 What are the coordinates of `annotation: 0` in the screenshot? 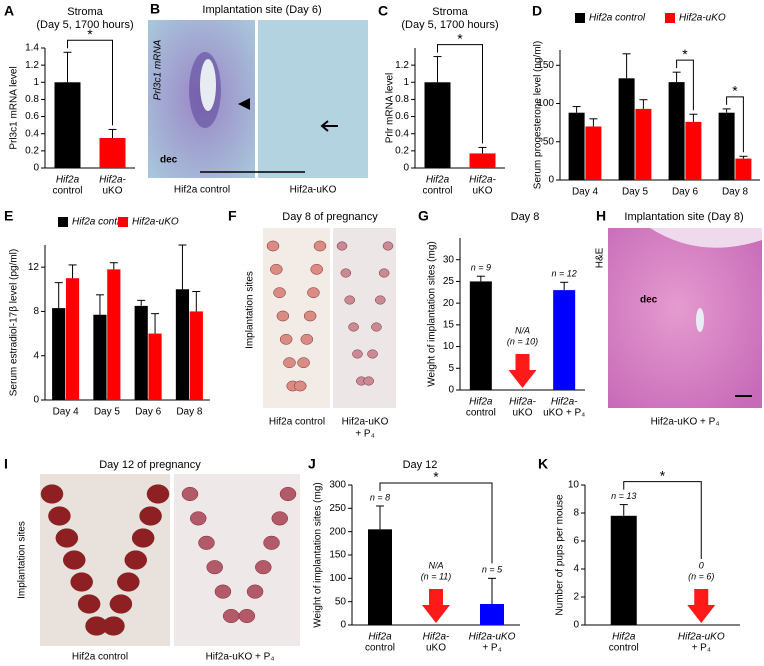 It's located at (701, 565).